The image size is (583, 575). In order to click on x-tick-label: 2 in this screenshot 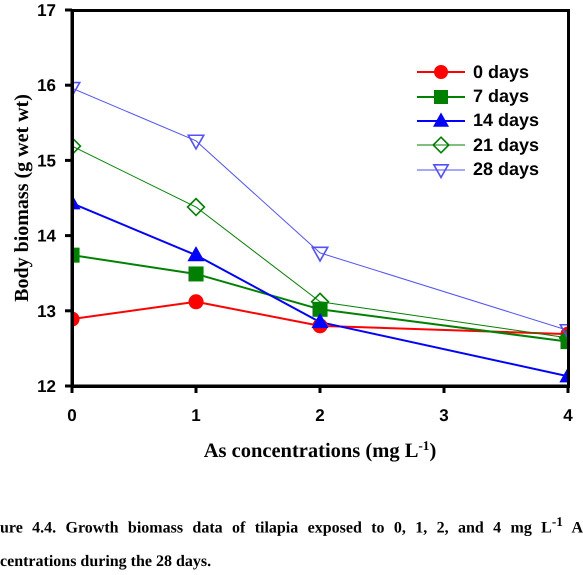, I will do `click(320, 416)`.